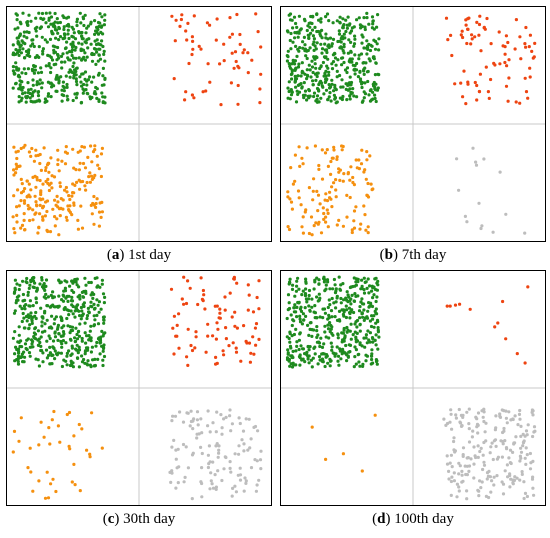 This screenshot has width=550, height=538. What do you see at coordinates (413, 255) in the screenshot?
I see `caption-b: (b) 7th day` at bounding box center [413, 255].